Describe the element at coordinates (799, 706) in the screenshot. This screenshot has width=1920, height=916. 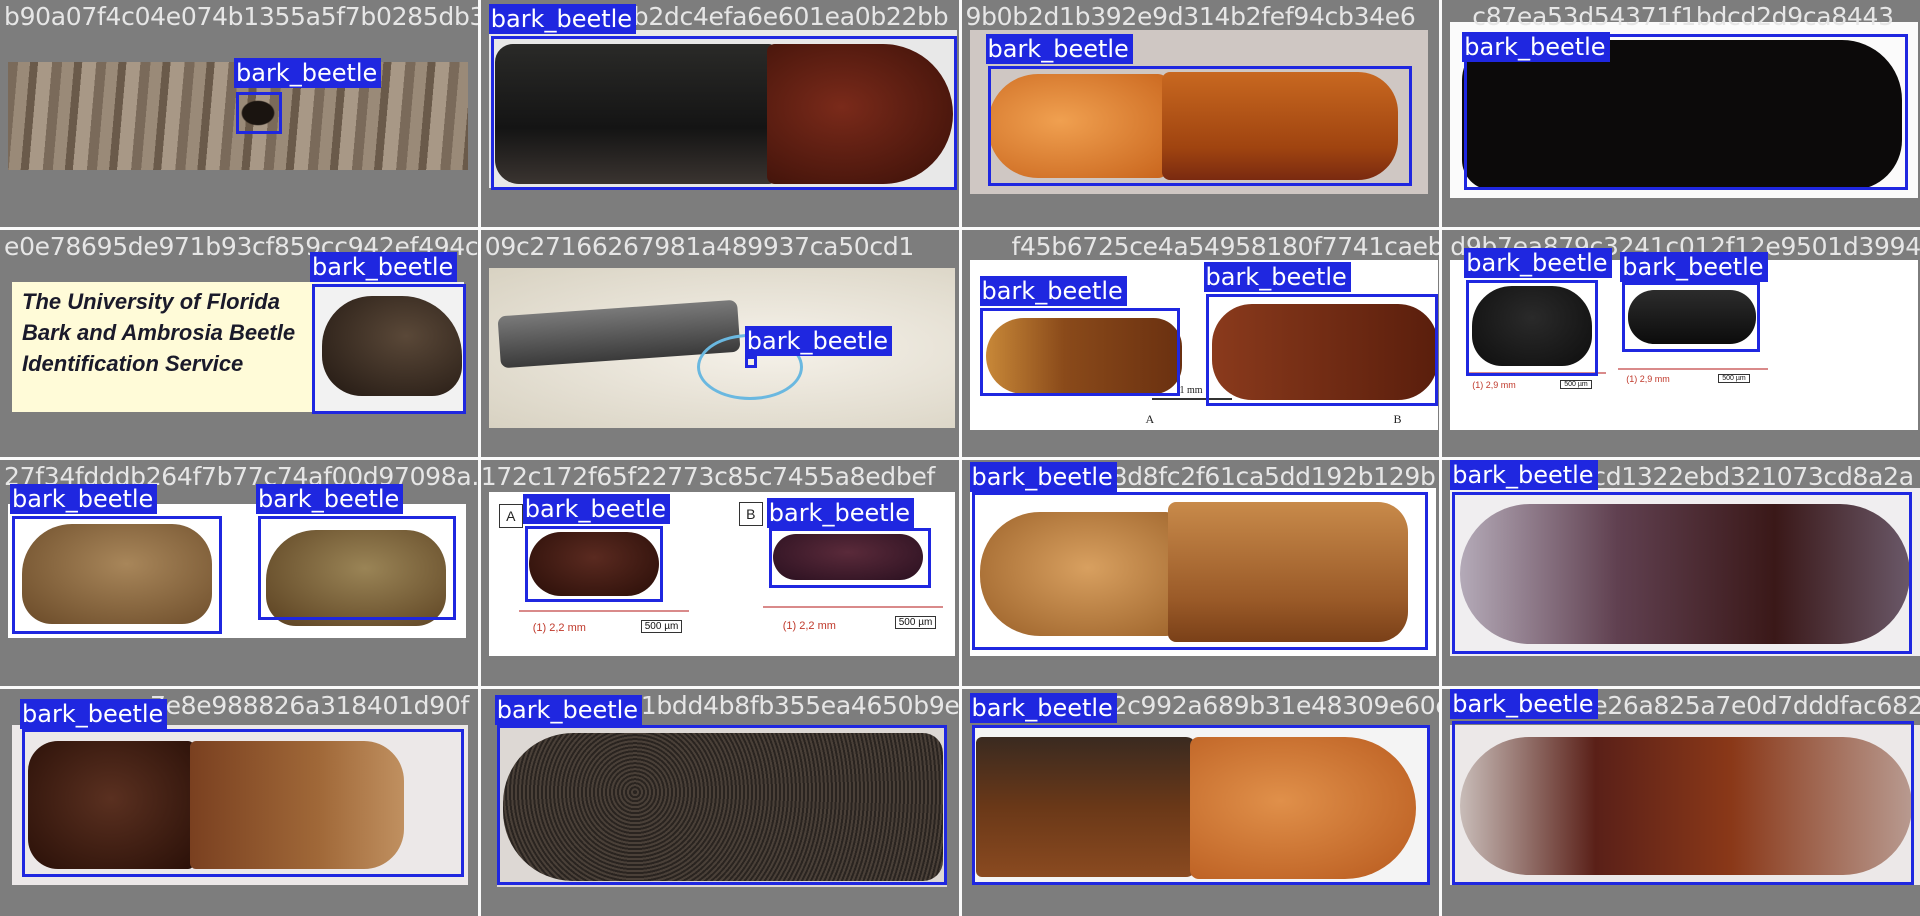
I see `filename-text: 1bdd4b8fb355ea4650b9e` at that location.